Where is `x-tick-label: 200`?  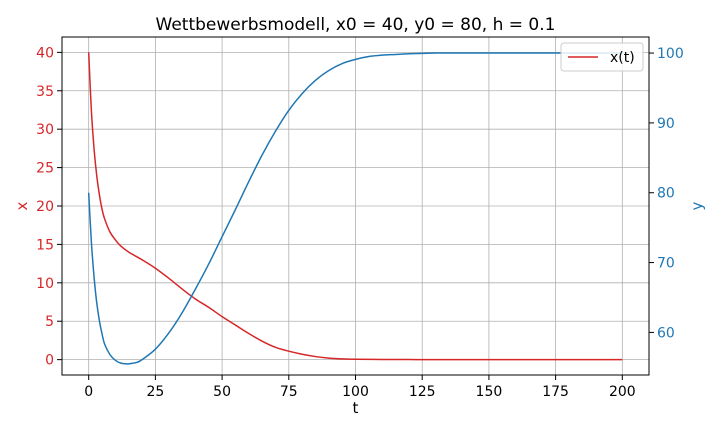
x-tick-label: 200 is located at coordinates (622, 392).